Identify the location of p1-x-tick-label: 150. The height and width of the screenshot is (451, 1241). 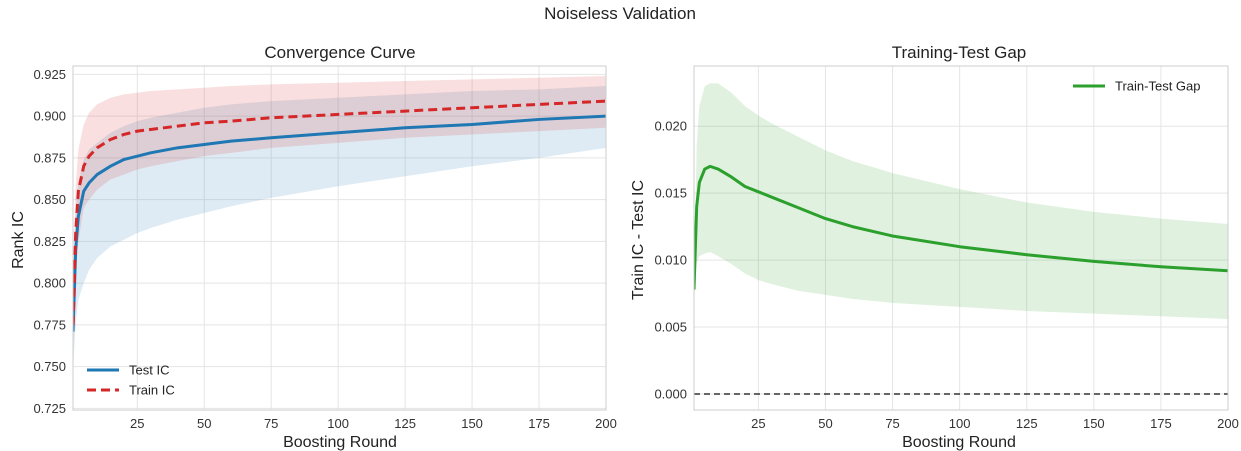
(1094, 423).